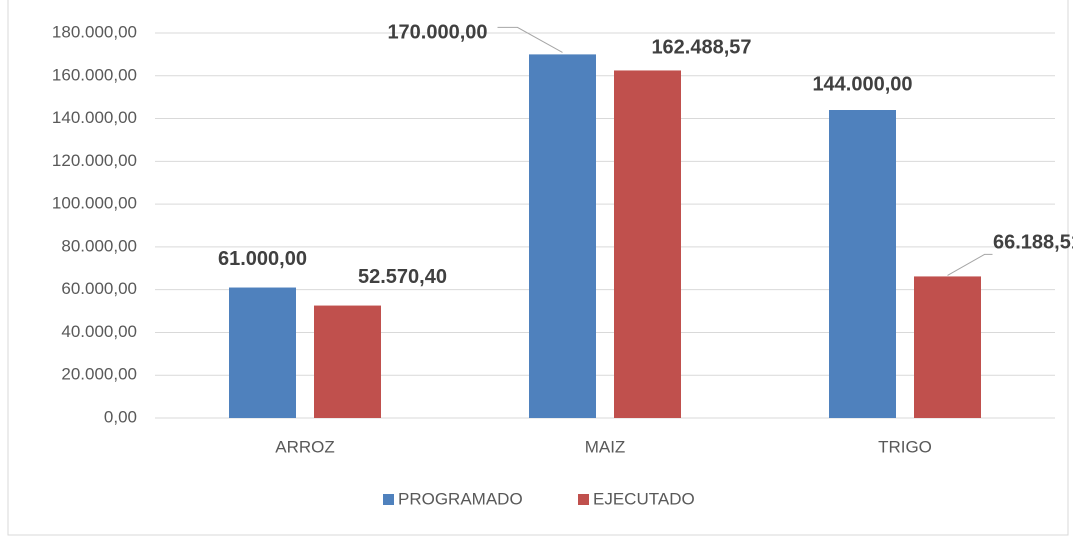 This screenshot has height=537, width=1073. I want to click on y-tick-label: 120.000,00, so click(94, 160).